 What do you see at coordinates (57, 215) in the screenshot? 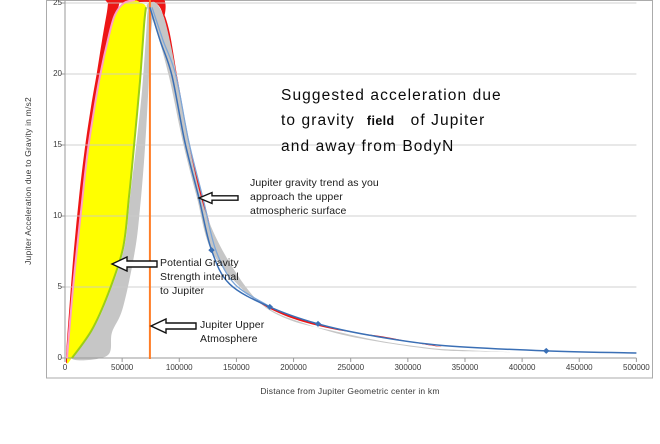
I see `y-tick-label-10: 10` at bounding box center [57, 215].